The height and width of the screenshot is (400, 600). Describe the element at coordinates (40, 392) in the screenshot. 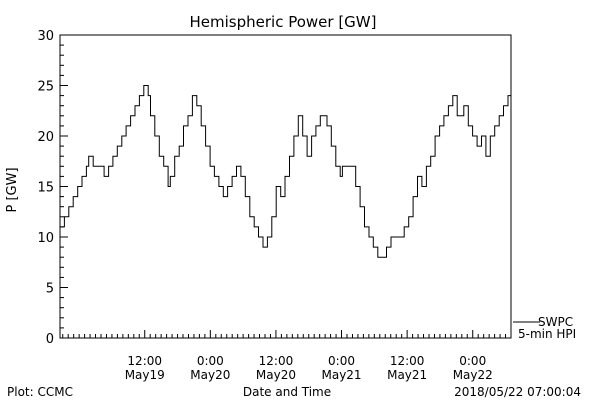

I see `footer-plot-source: Plot: CCMC` at that location.